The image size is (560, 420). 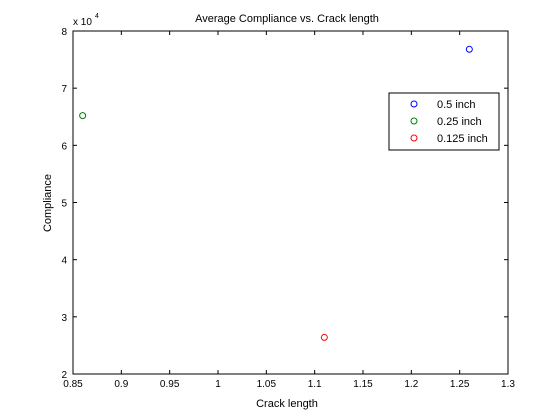 What do you see at coordinates (218, 384) in the screenshot?
I see `x-tick-label: 1` at bounding box center [218, 384].